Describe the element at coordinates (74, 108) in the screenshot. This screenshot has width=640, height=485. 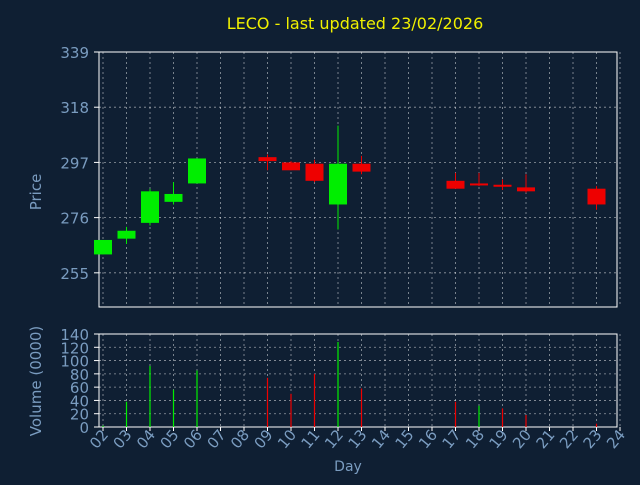
I see `price-tick-label: 318` at that location.